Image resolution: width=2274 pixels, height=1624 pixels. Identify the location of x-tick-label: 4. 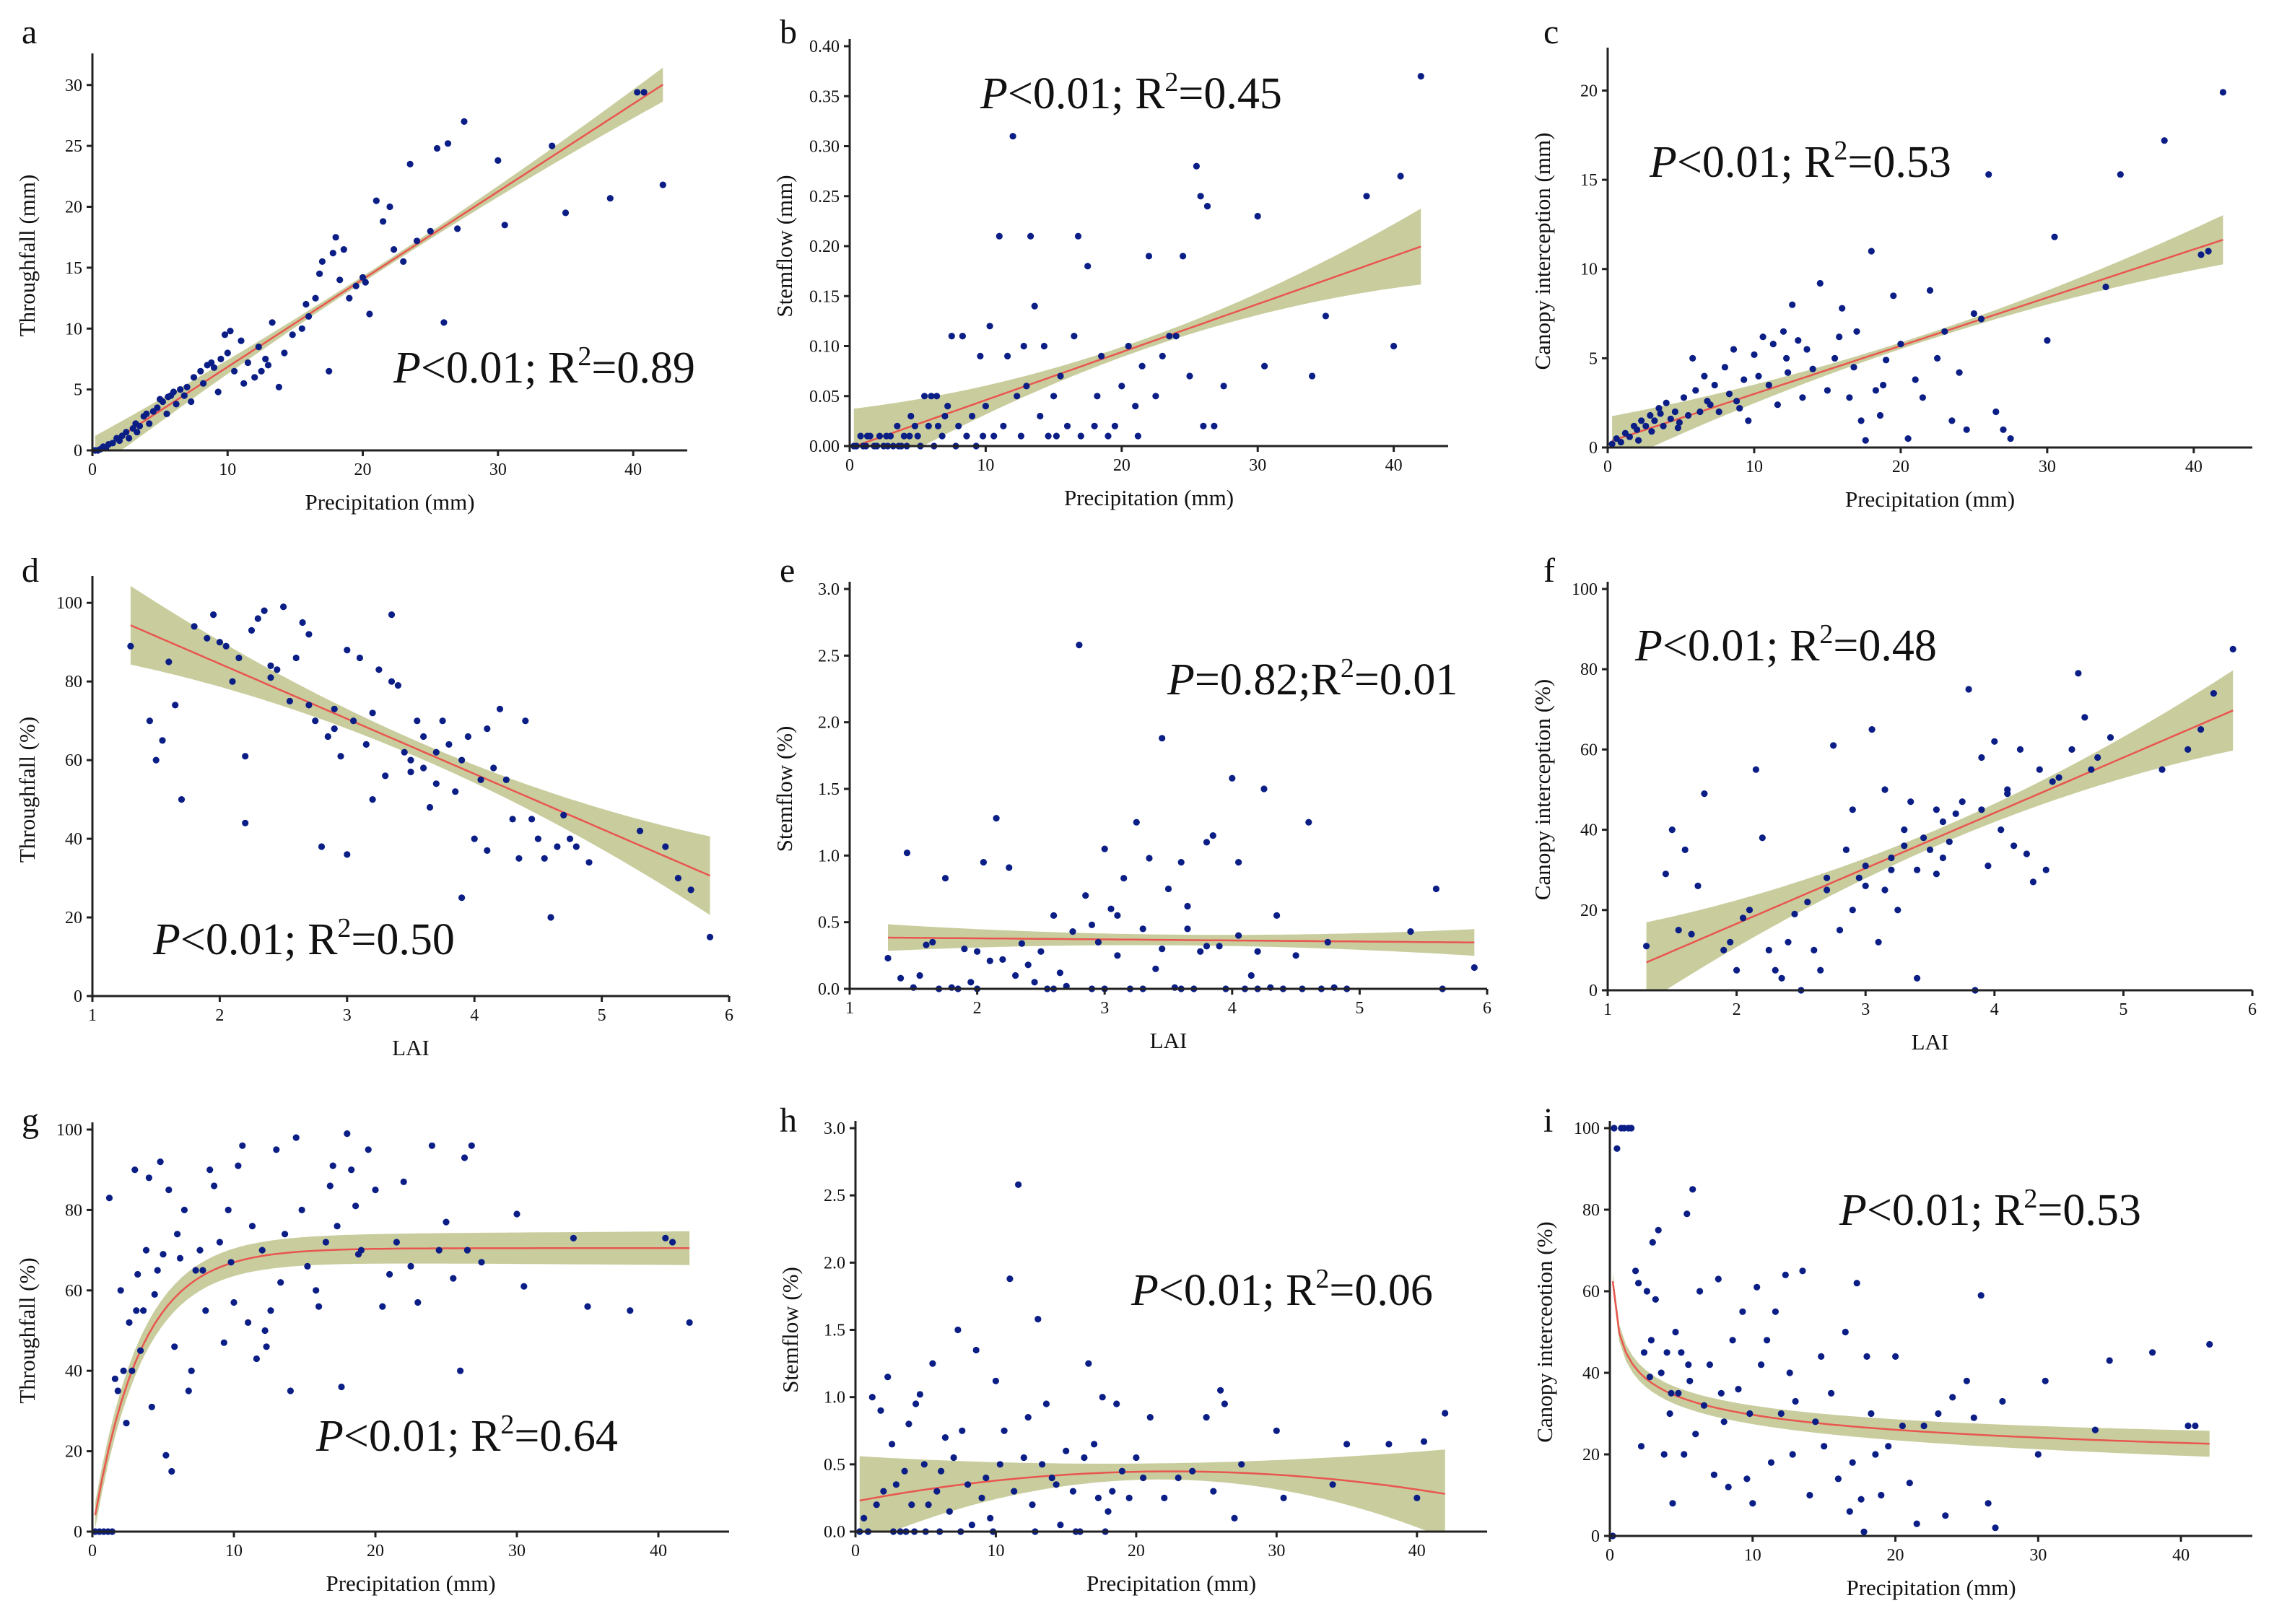
(1233, 1008).